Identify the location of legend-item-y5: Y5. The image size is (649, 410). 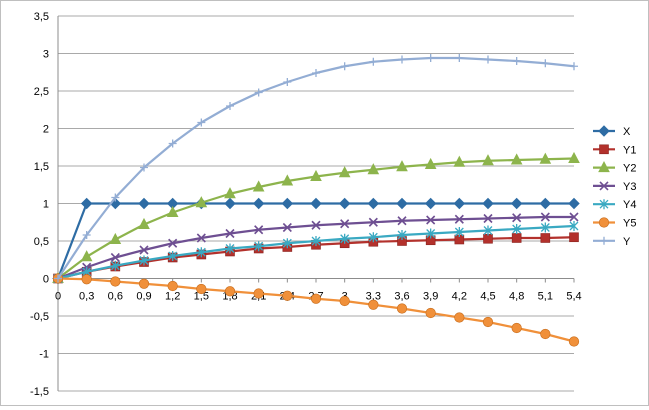
(614, 223).